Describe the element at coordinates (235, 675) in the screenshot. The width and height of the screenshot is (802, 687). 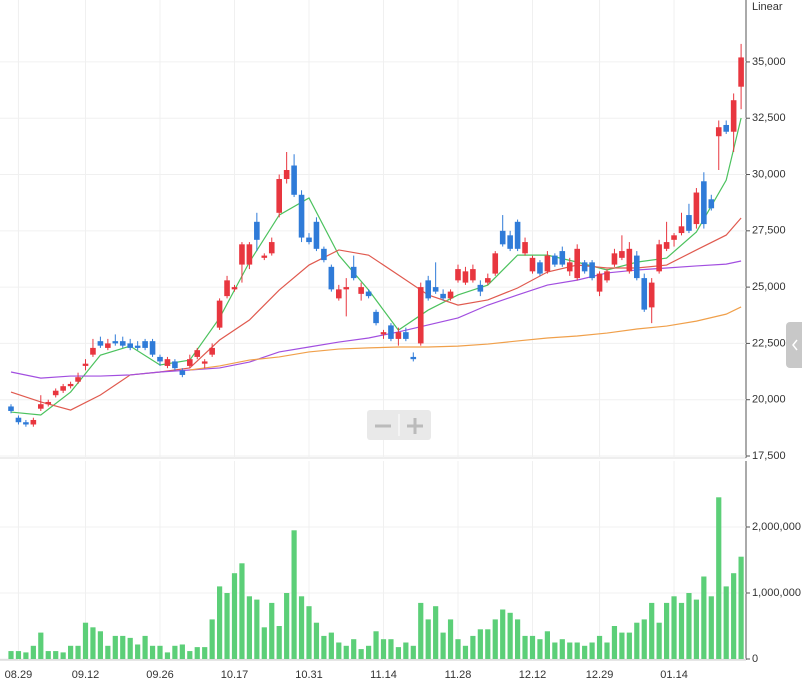
I see `x-tick-label: 10.17` at that location.